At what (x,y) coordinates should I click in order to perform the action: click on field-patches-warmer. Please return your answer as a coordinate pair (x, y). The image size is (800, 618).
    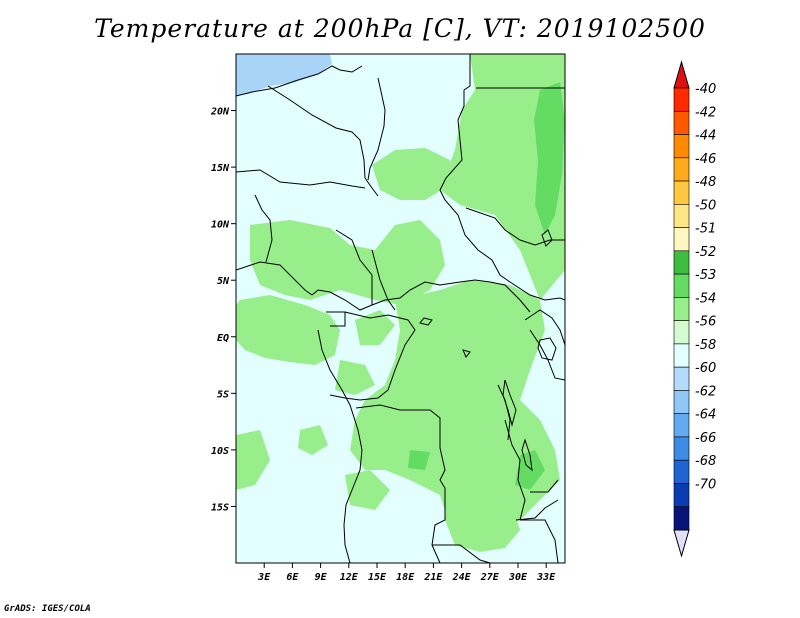
    Looking at the image, I should click on (486, 286).